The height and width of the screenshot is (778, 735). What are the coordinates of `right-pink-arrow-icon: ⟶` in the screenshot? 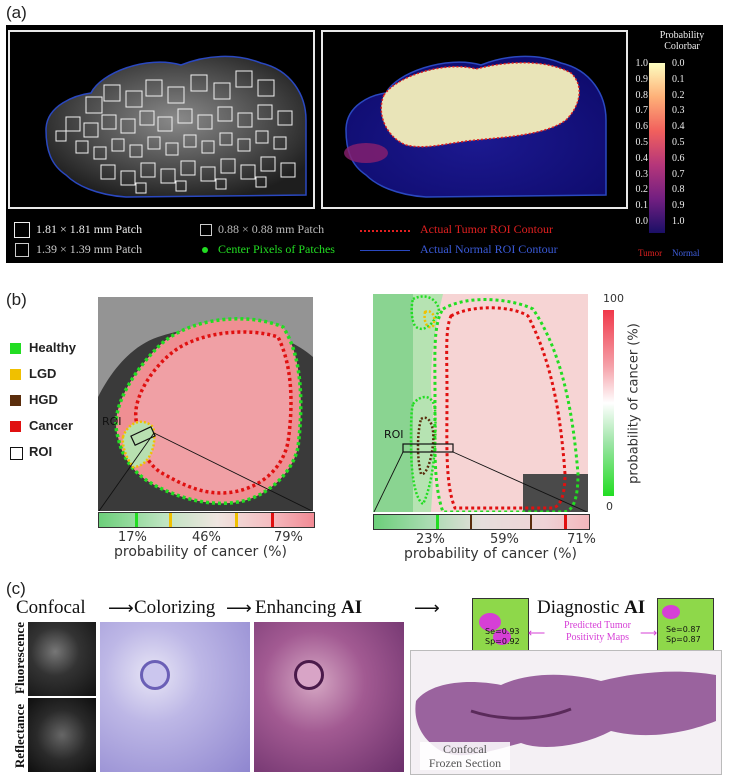 It's located at (649, 633).